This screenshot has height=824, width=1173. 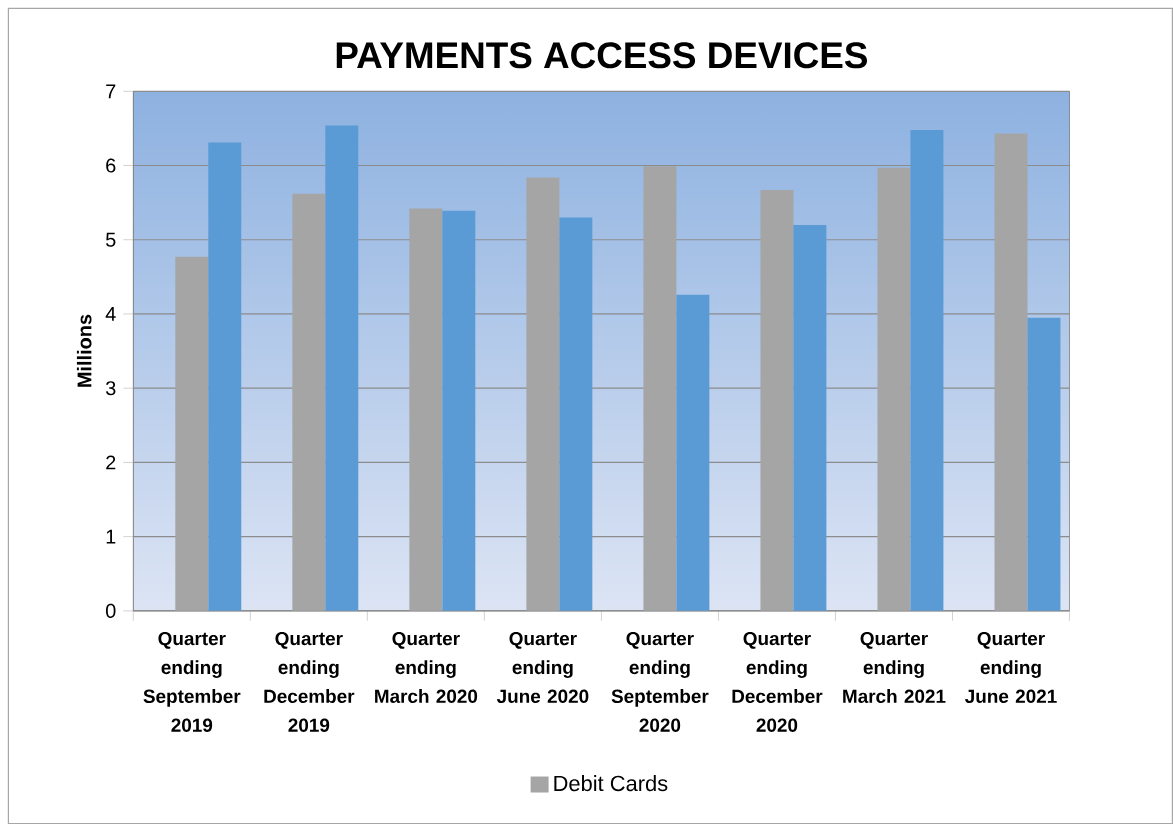 What do you see at coordinates (111, 91) in the screenshot?
I see `y-tick-label: 7` at bounding box center [111, 91].